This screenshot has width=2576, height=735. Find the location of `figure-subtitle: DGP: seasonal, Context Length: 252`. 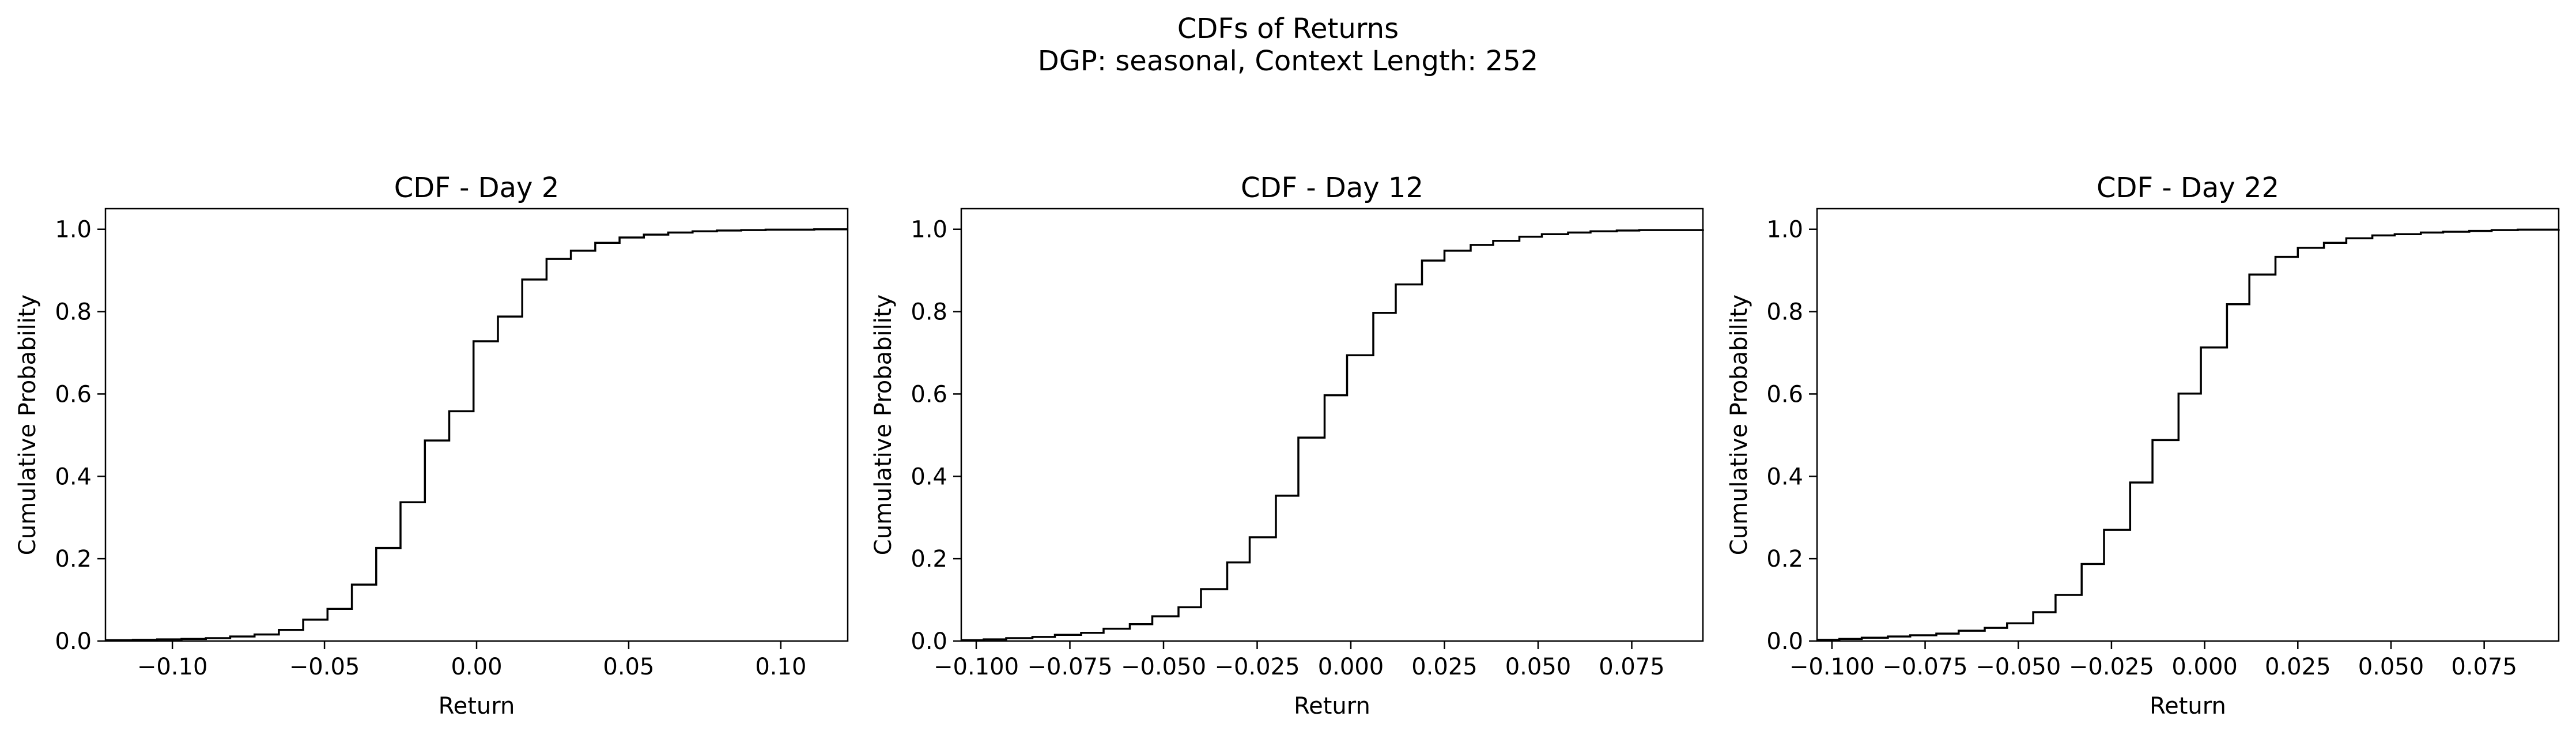

figure-subtitle: DGP: seasonal, Context Length: 252 is located at coordinates (1288, 61).